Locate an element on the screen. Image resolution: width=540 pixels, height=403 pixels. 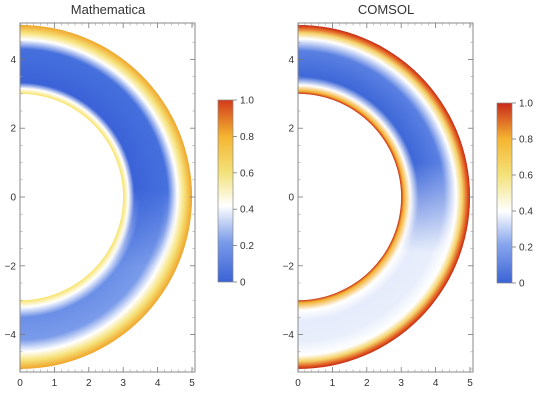
chart-title: COMSOL is located at coordinates (386, 9).